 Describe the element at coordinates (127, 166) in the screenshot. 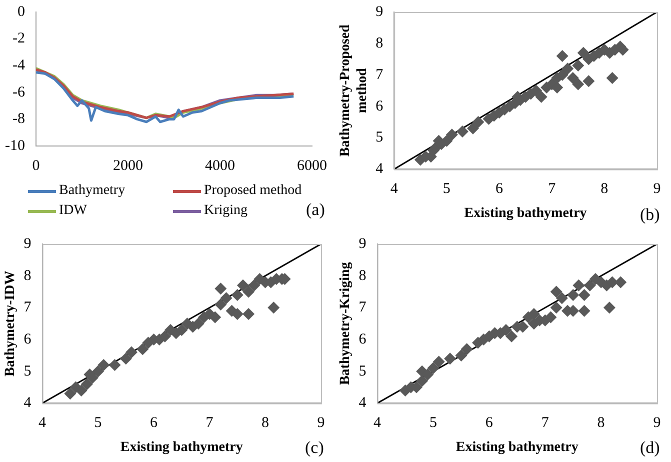

I see `x-tick-label: 2000` at that location.